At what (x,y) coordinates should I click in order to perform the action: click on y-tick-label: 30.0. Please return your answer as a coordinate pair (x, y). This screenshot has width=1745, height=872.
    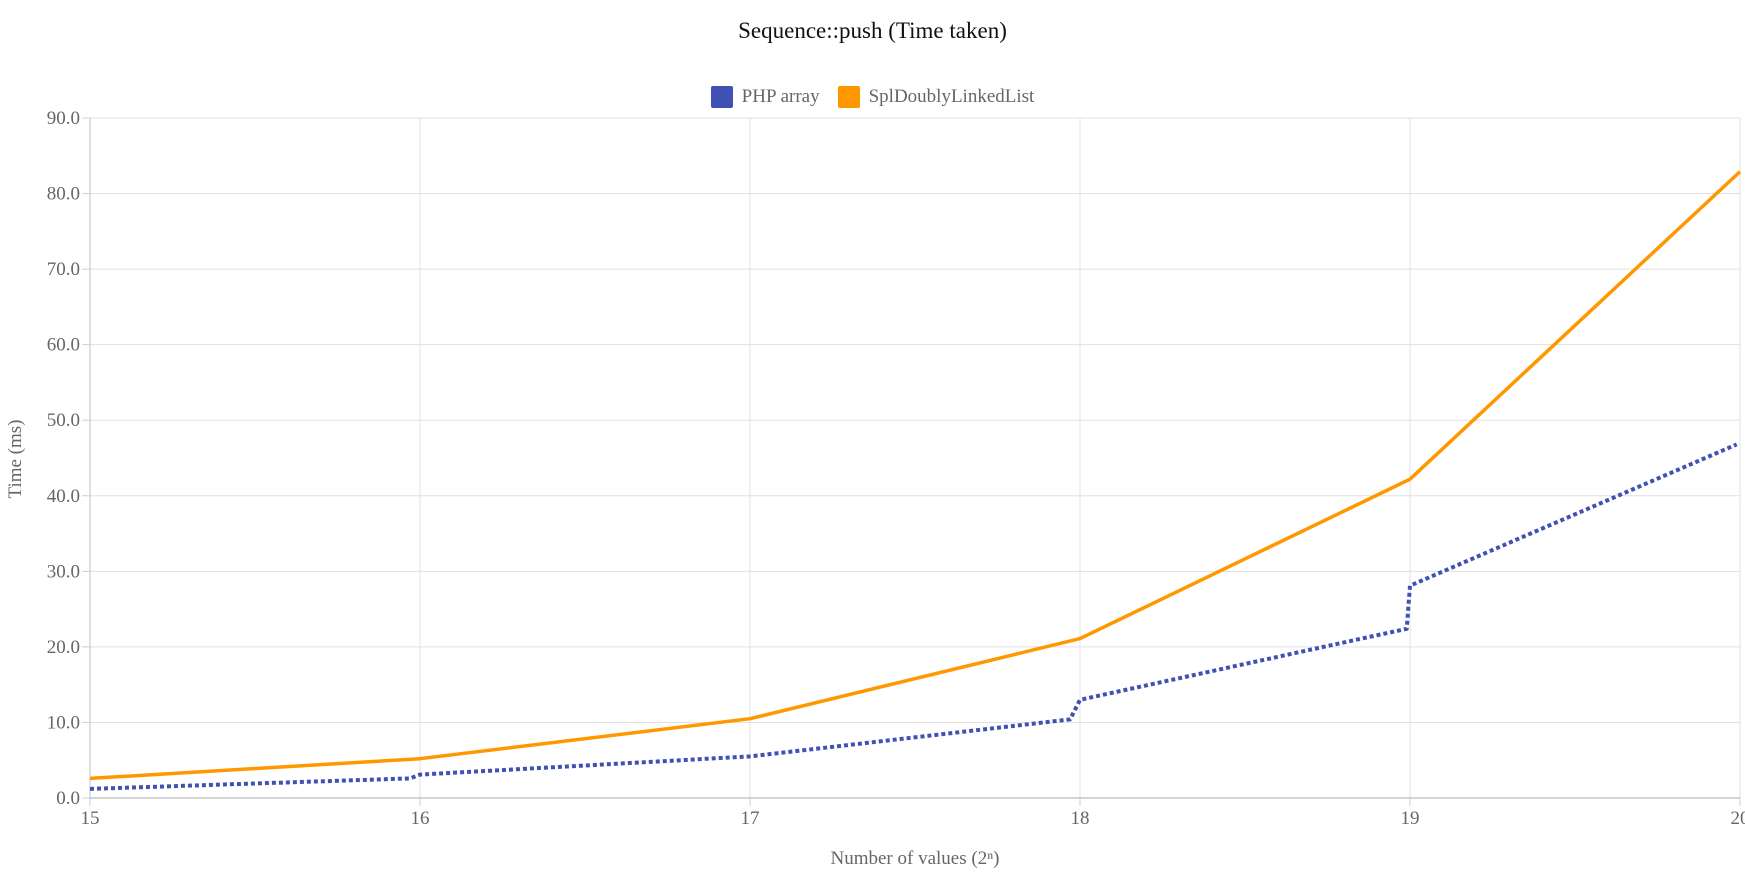
    Looking at the image, I should click on (63, 571).